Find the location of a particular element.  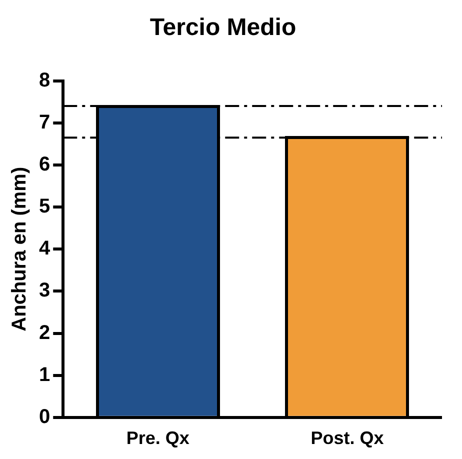

y-tick-label: 3 is located at coordinates (44, 291).